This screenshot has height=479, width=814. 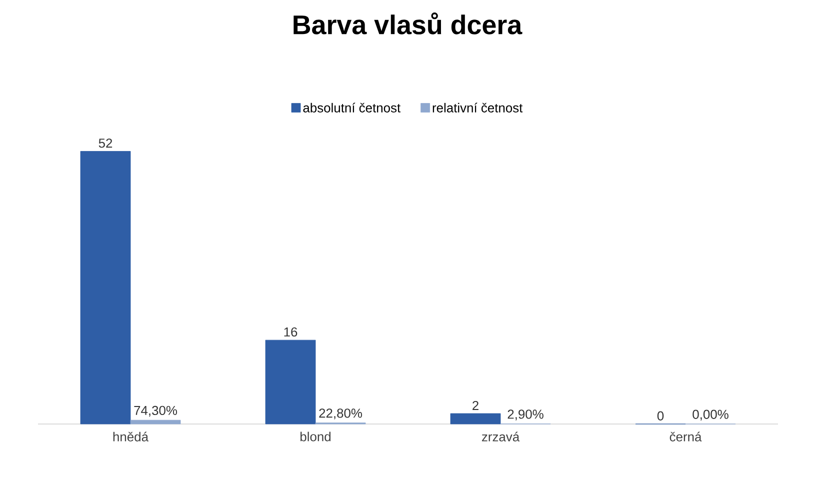 I want to click on data-label: 16, so click(x=291, y=332).